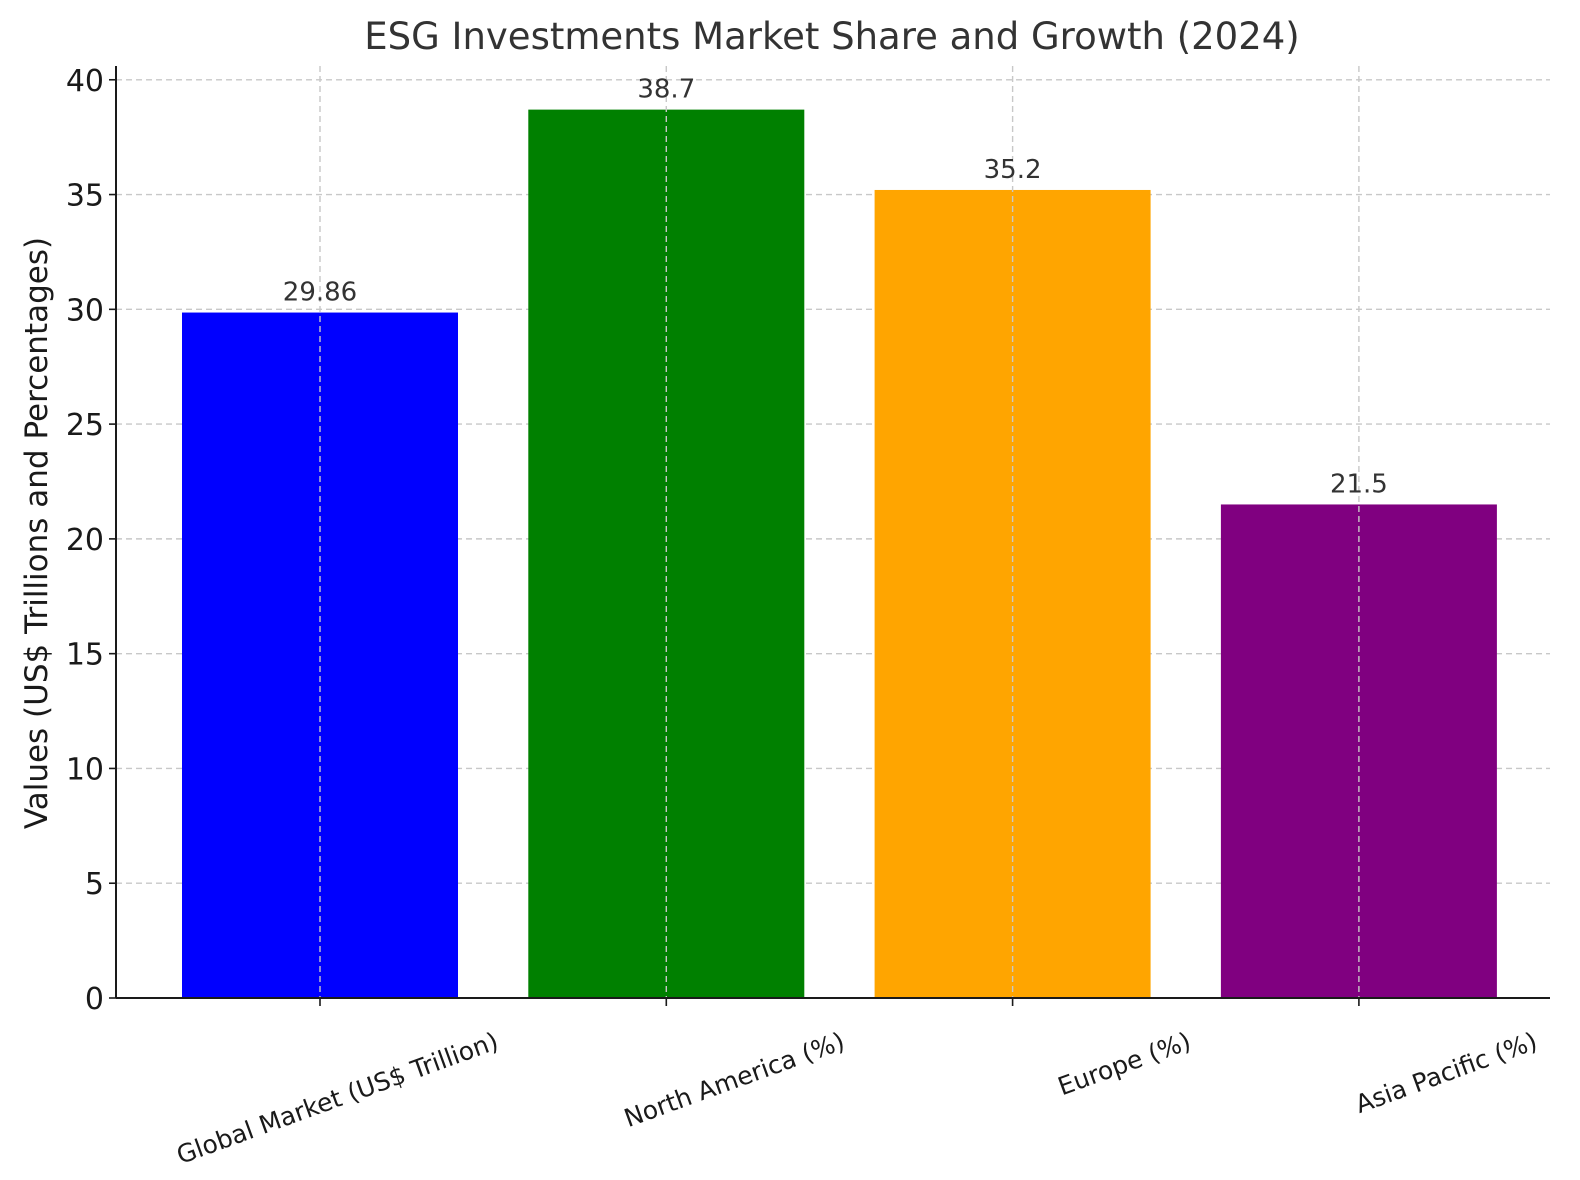 Image resolution: width=1580 pixels, height=1180 pixels. Describe the element at coordinates (666, 90) in the screenshot. I see `data-label: 38.7` at that location.